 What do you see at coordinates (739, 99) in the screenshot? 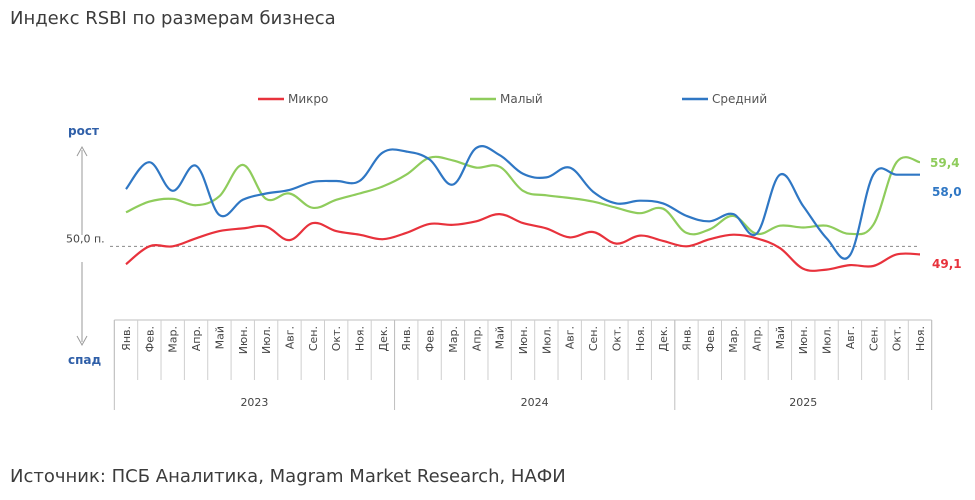
I see `legend-label-2: Средний` at bounding box center [739, 99].